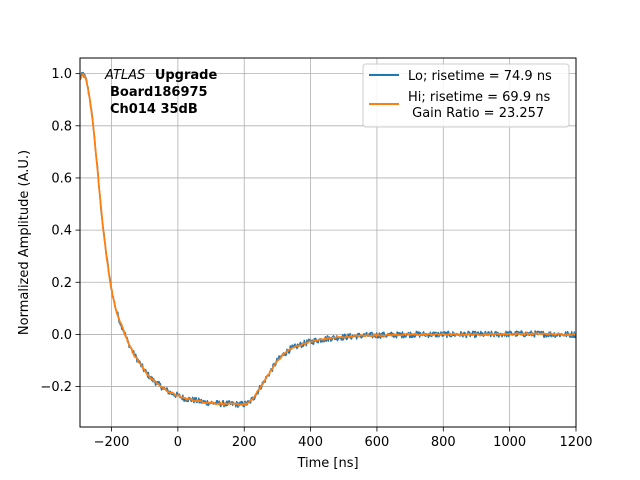  I want to click on x-axis-label: Time [ns], so click(327, 463).